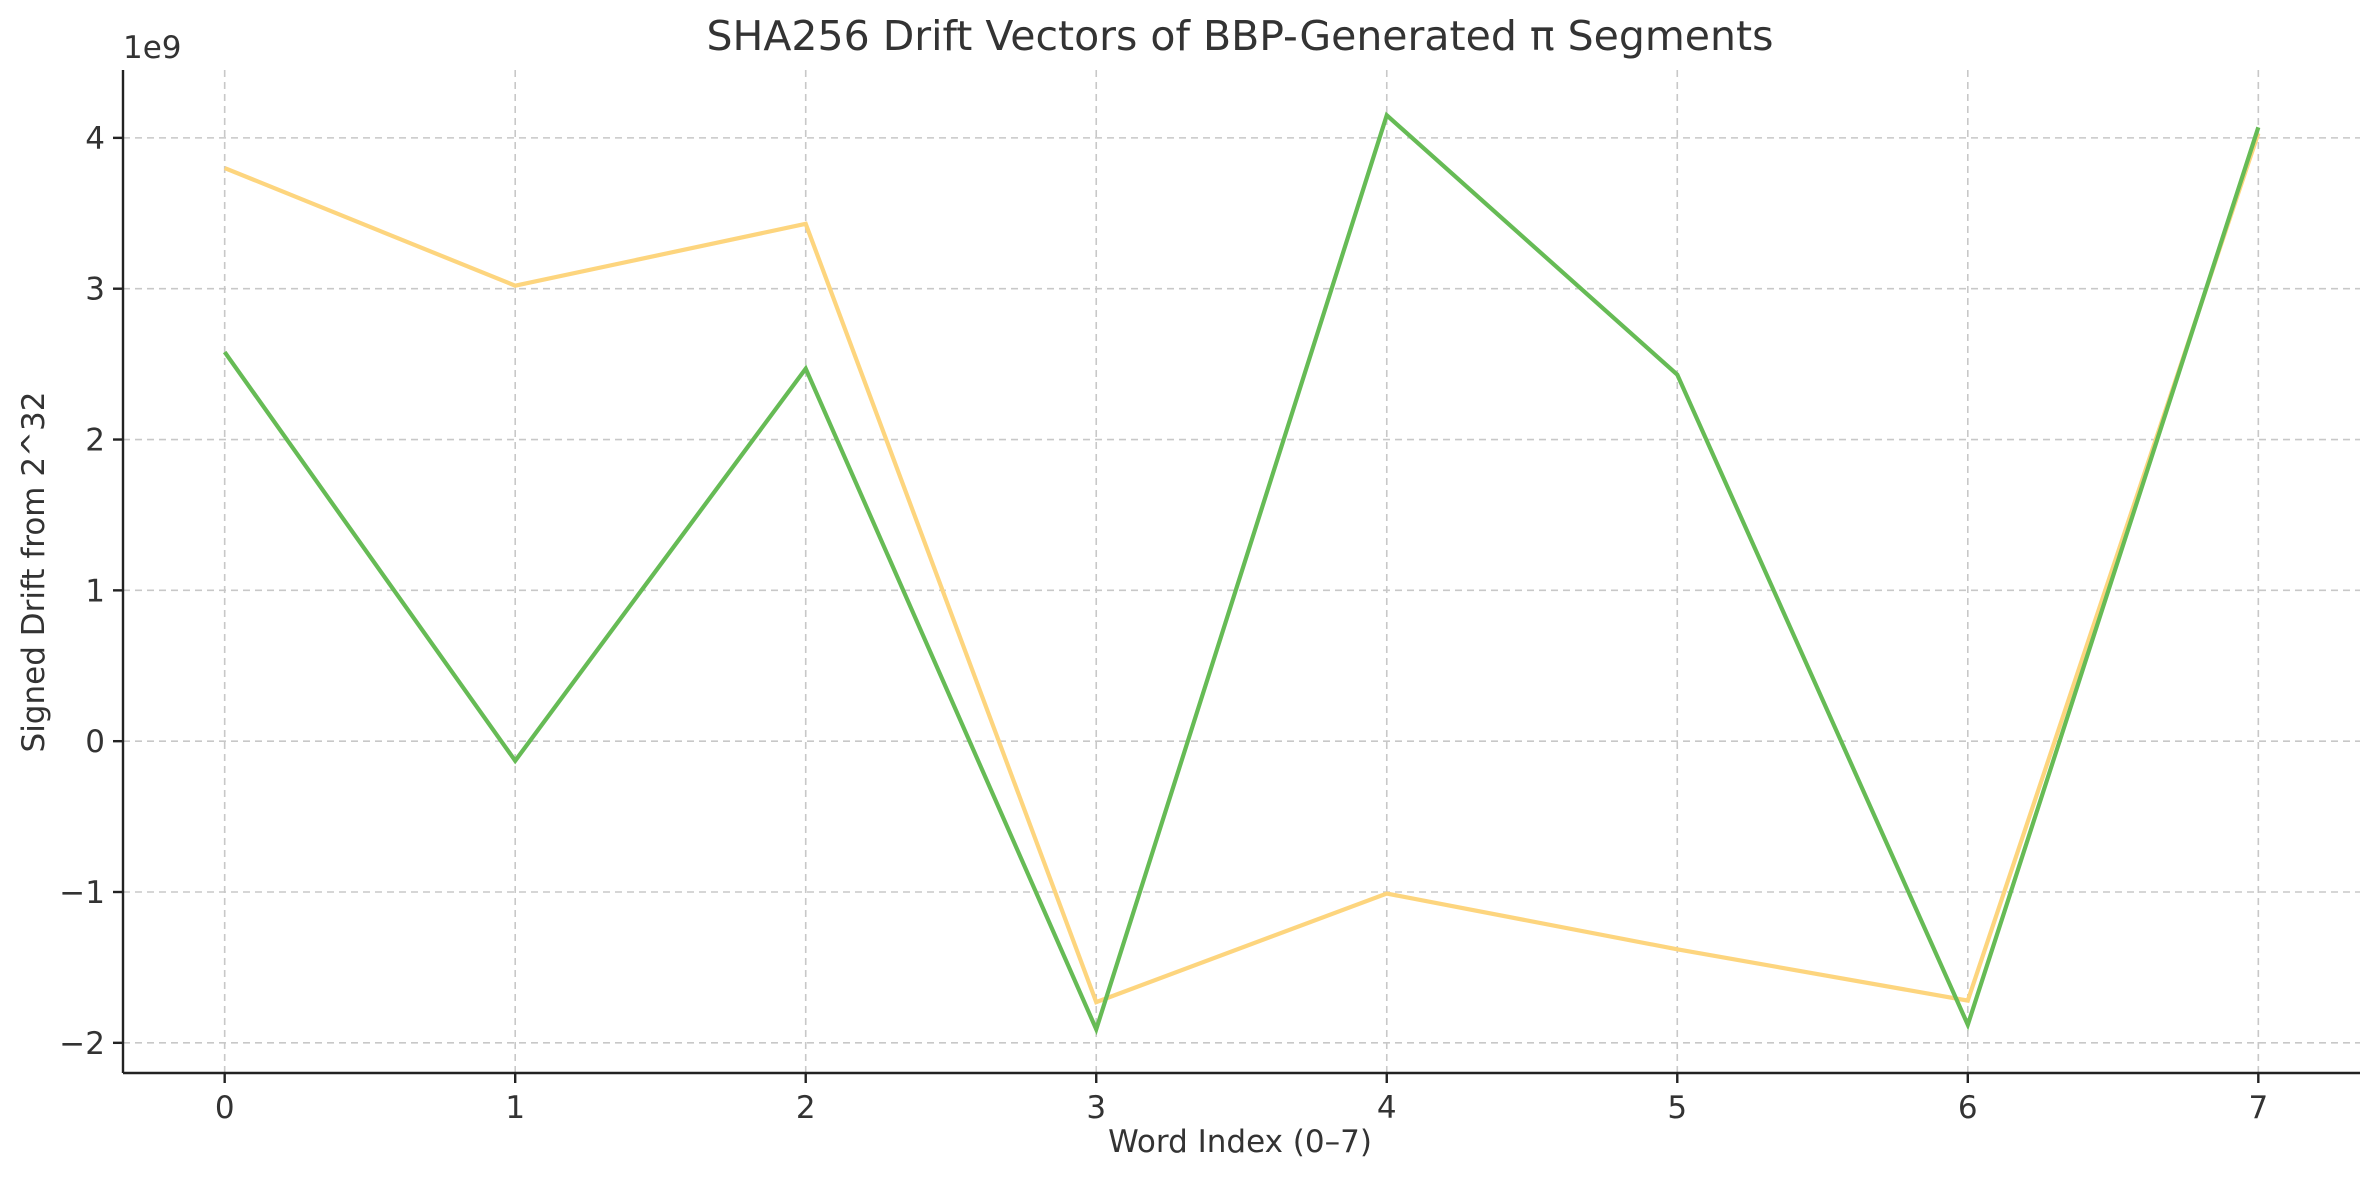 The width and height of the screenshot is (2379, 1184). Describe the element at coordinates (2258, 1108) in the screenshot. I see `x-tick-label: 7` at that location.